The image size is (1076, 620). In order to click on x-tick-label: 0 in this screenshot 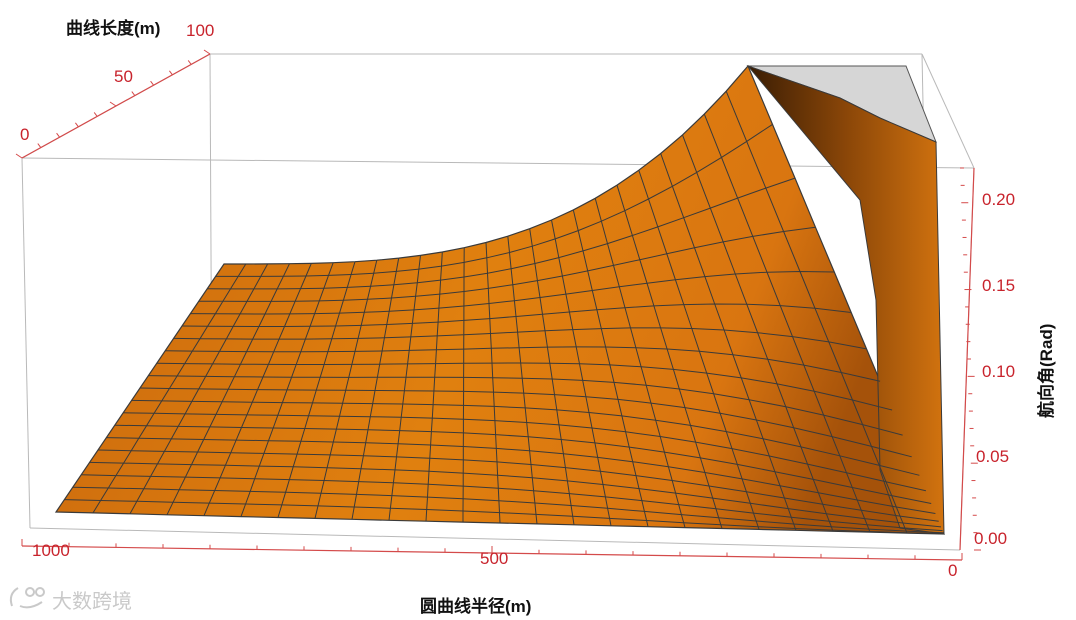, I will do `click(952, 570)`.